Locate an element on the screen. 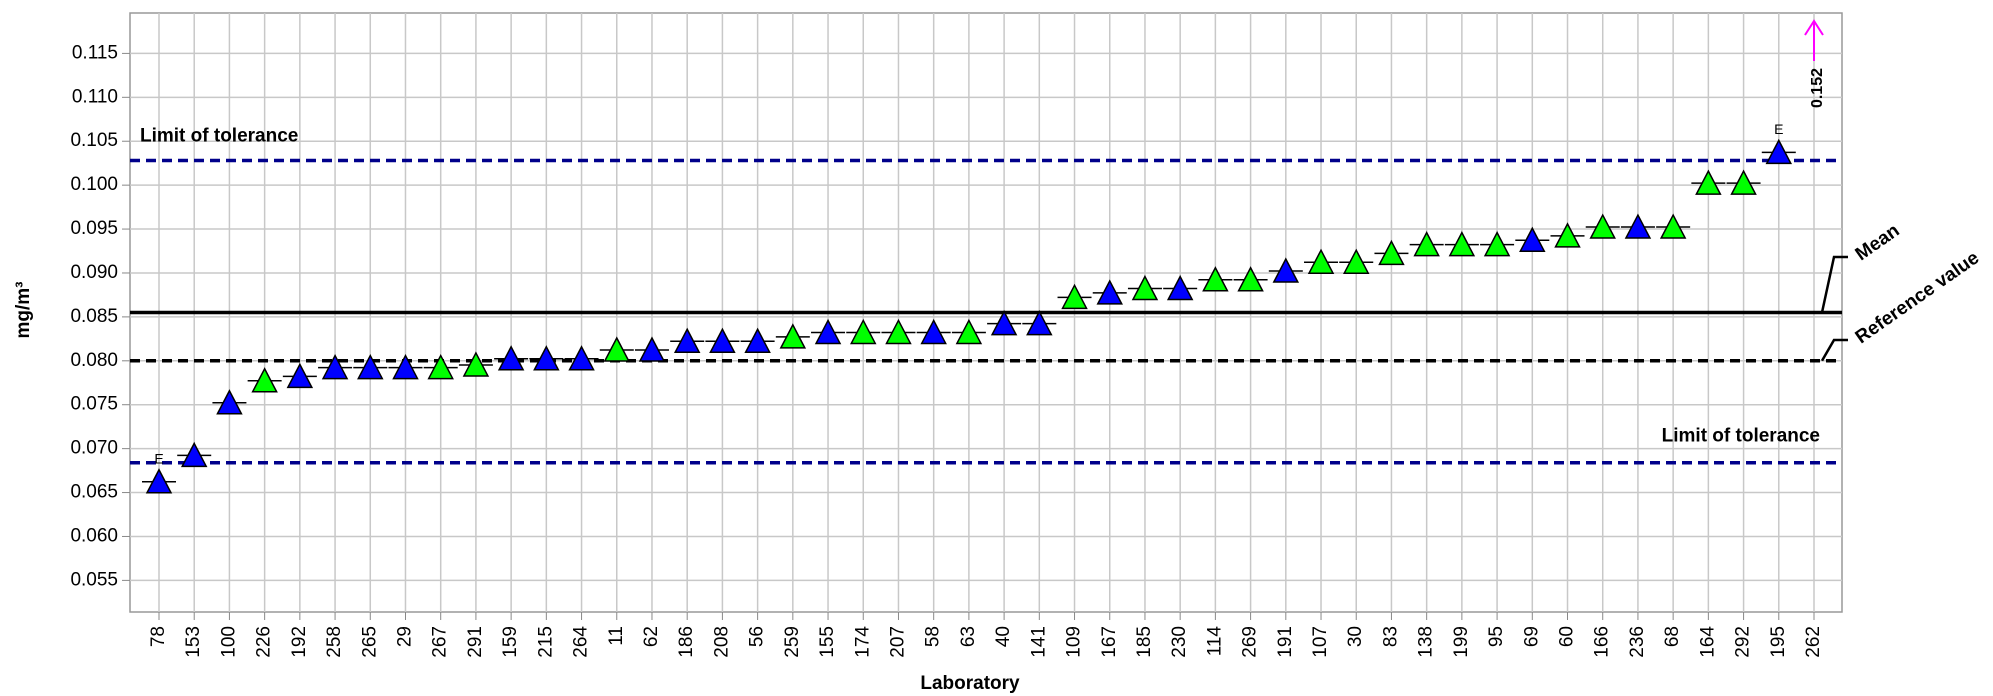  x-tick-label: 195 is located at coordinates (1778, 642).